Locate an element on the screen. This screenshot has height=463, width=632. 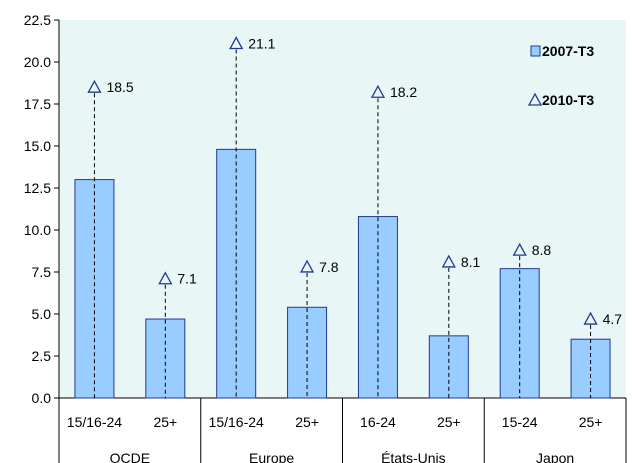
y-tick-label: 0.0 is located at coordinates (42, 398).